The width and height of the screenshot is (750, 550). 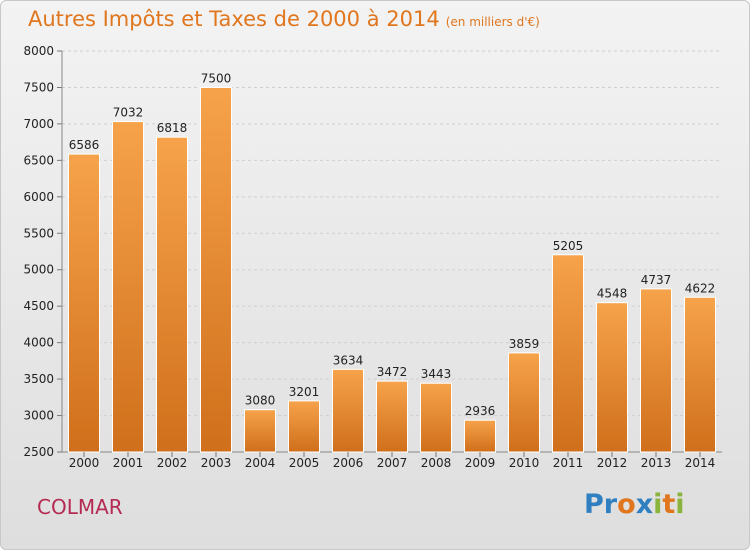 What do you see at coordinates (260, 463) in the screenshot?
I see `x-tick-label: 2004` at bounding box center [260, 463].